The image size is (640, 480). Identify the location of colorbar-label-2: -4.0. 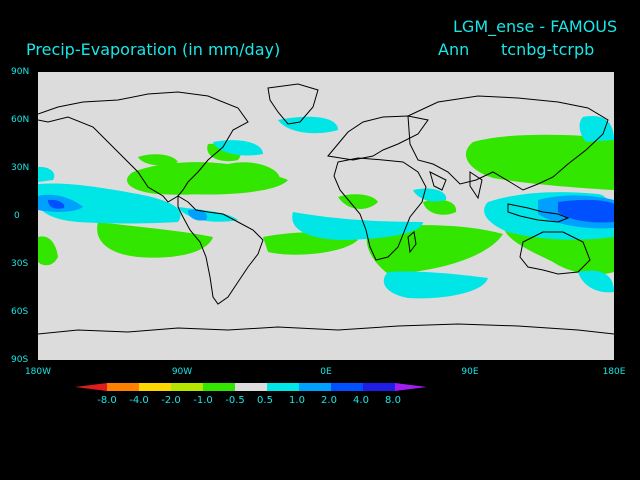
(139, 400).